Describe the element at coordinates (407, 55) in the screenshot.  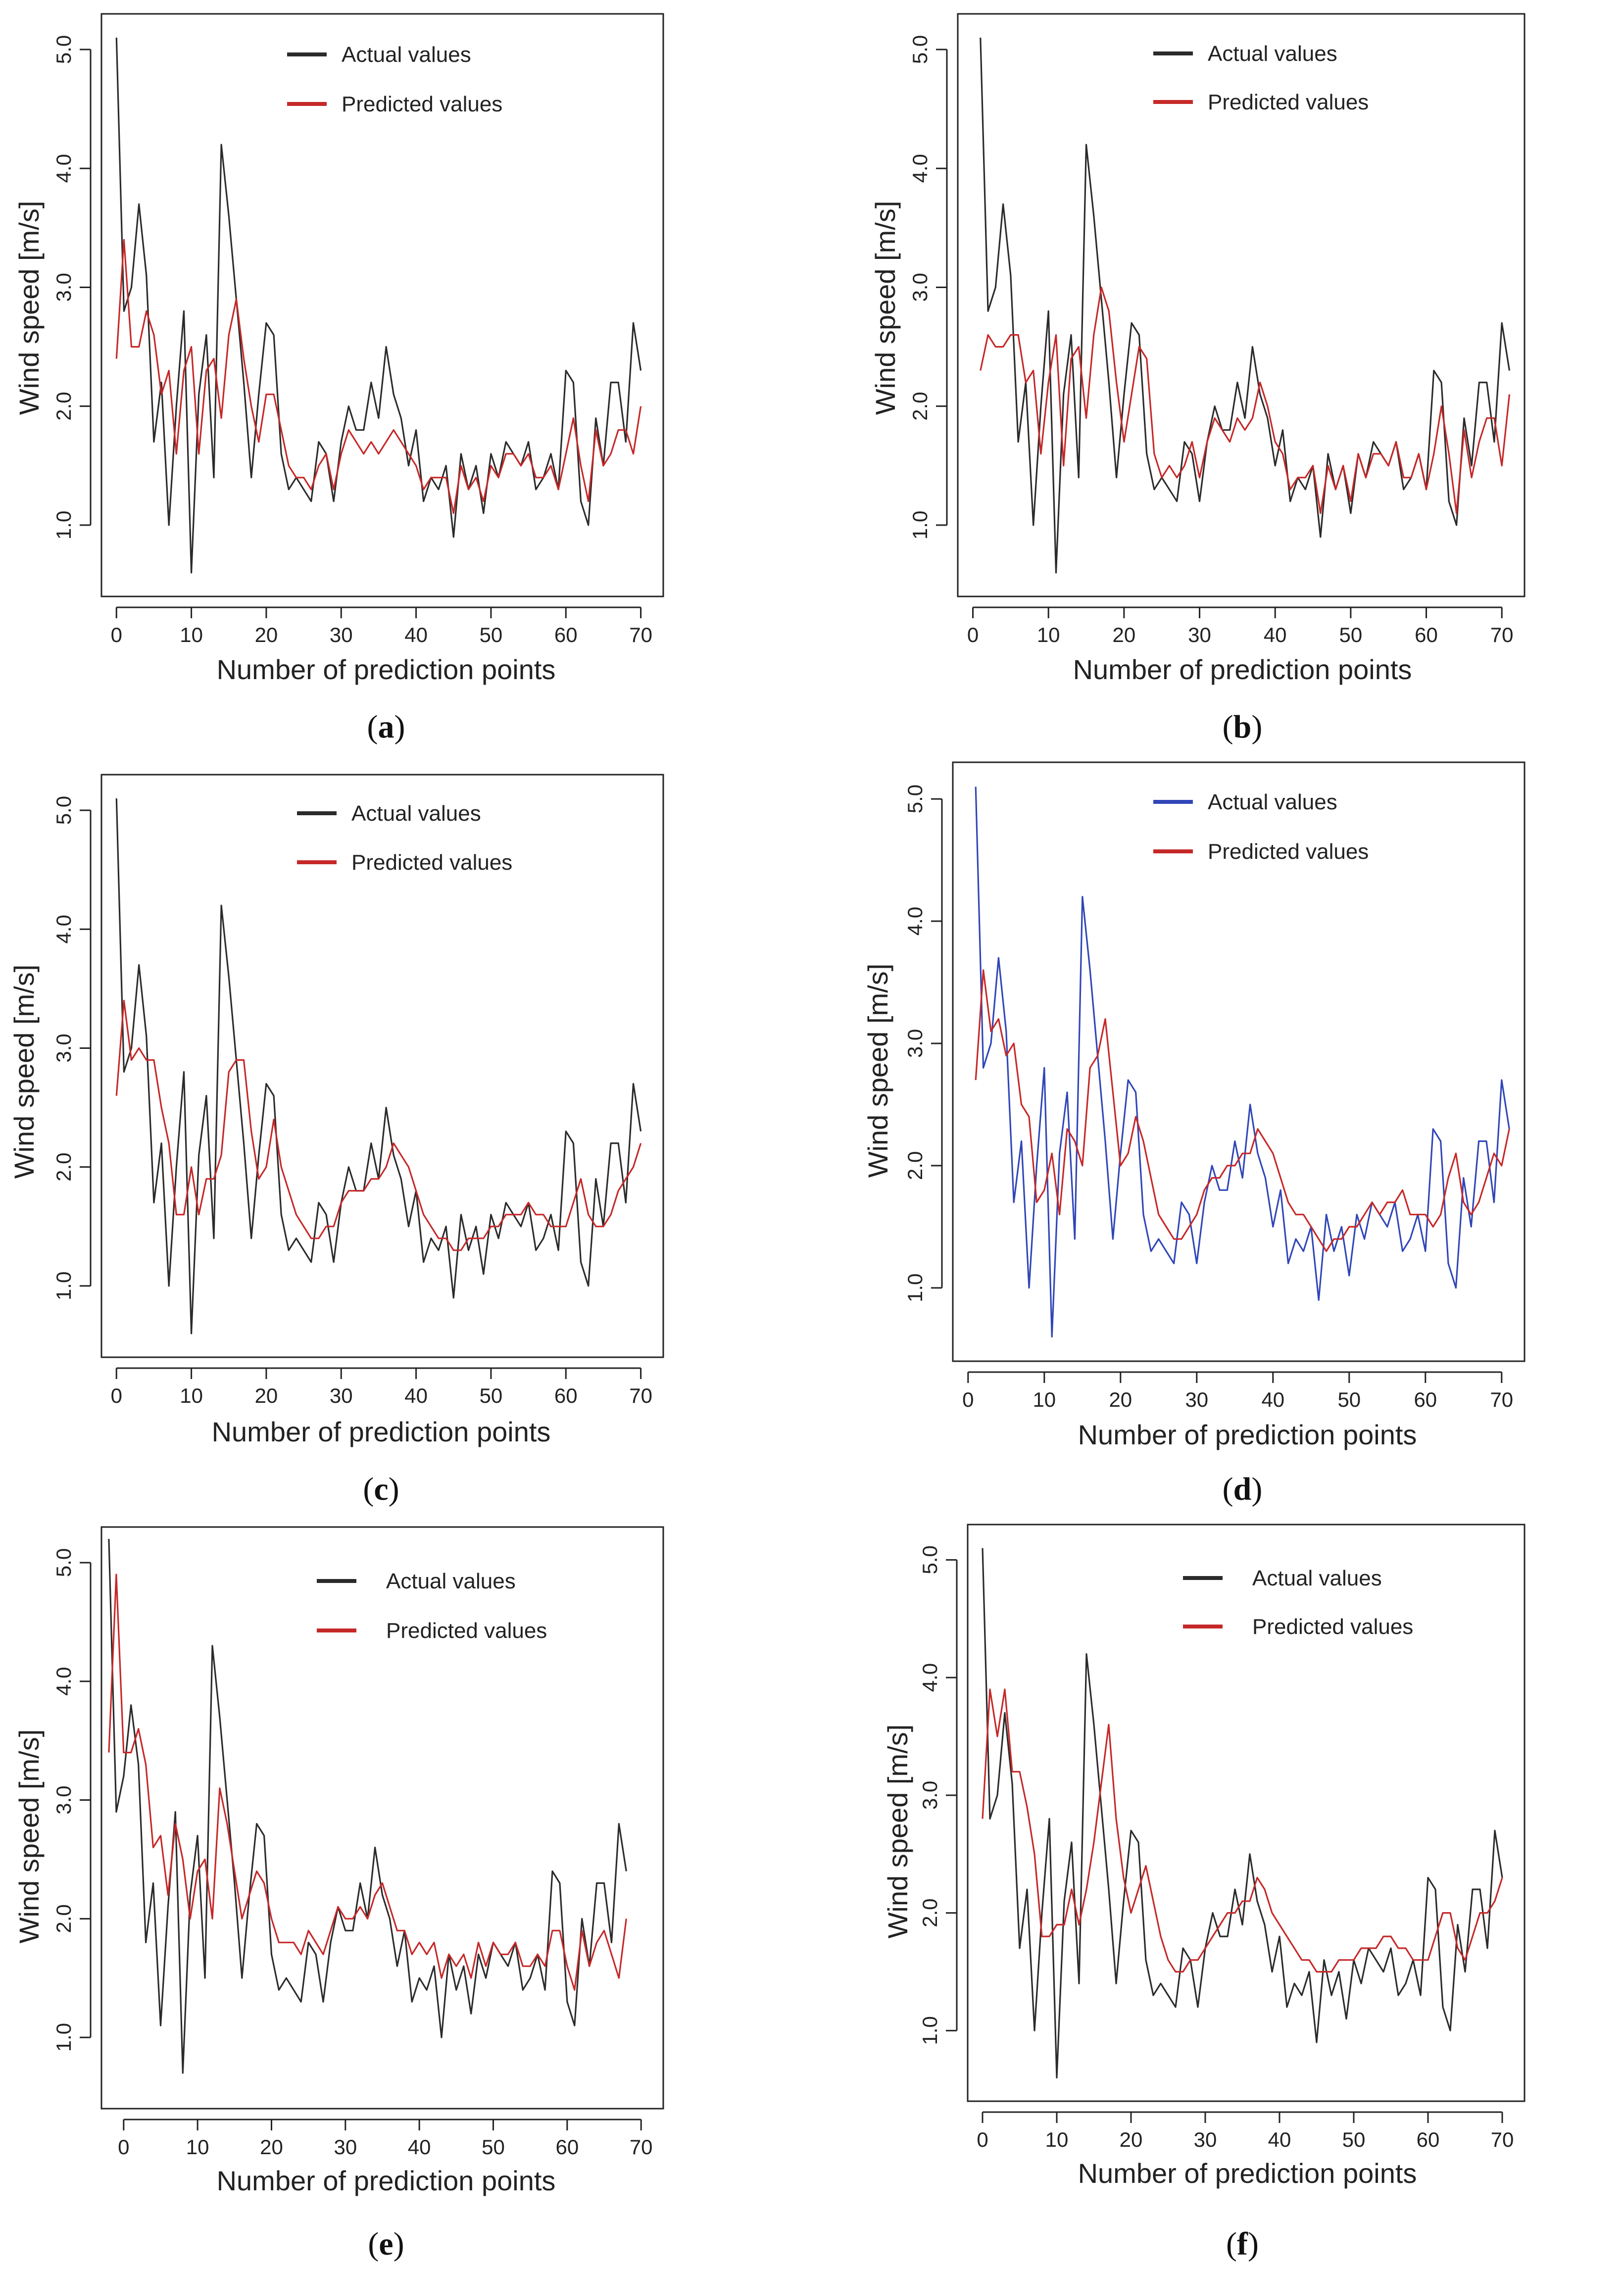
I see `legend-actual-label-a: Actual values` at that location.